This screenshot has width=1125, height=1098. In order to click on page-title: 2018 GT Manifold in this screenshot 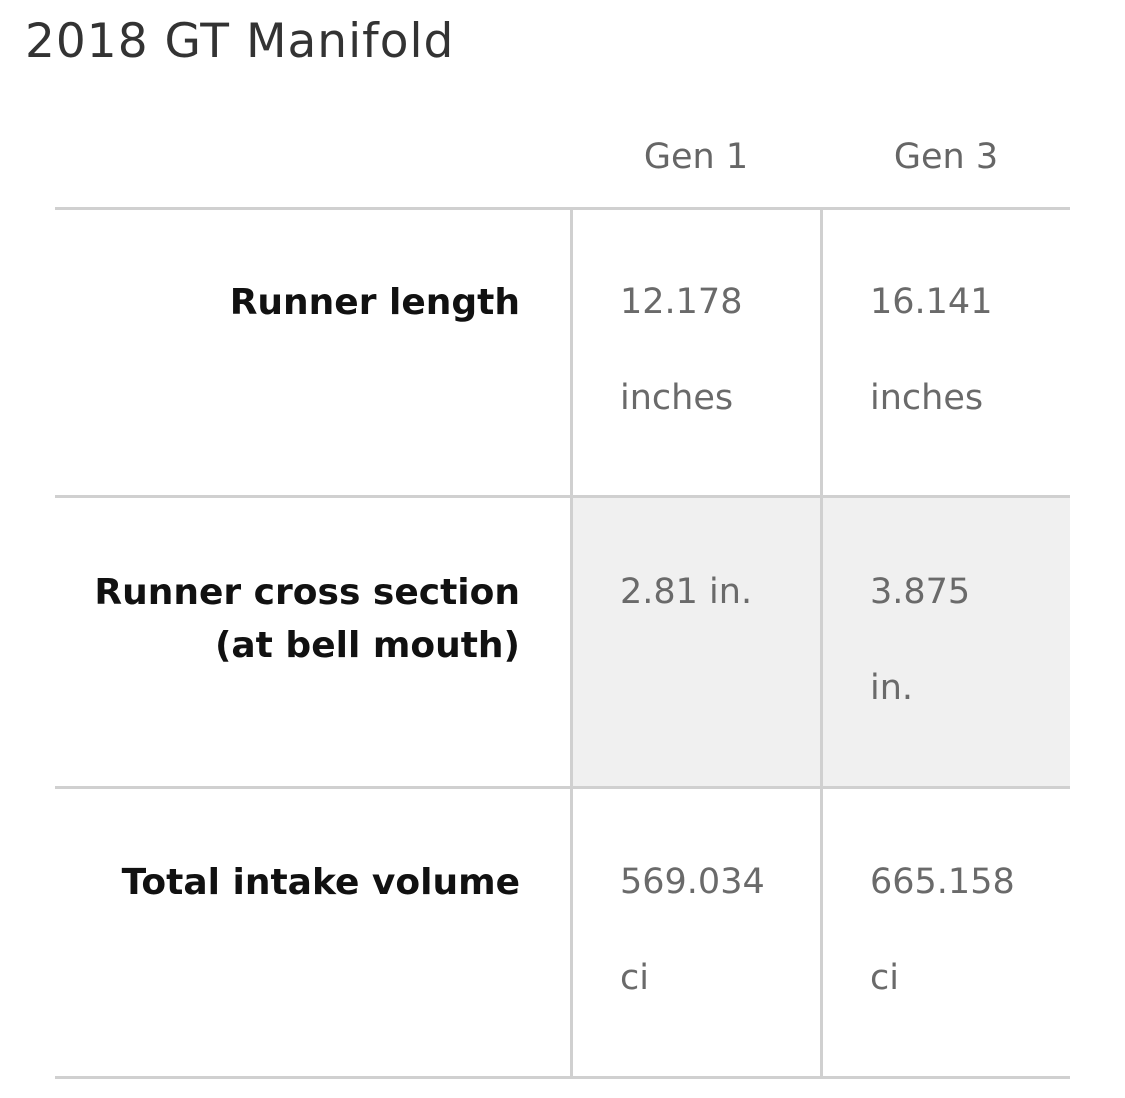, I will do `click(240, 41)`.